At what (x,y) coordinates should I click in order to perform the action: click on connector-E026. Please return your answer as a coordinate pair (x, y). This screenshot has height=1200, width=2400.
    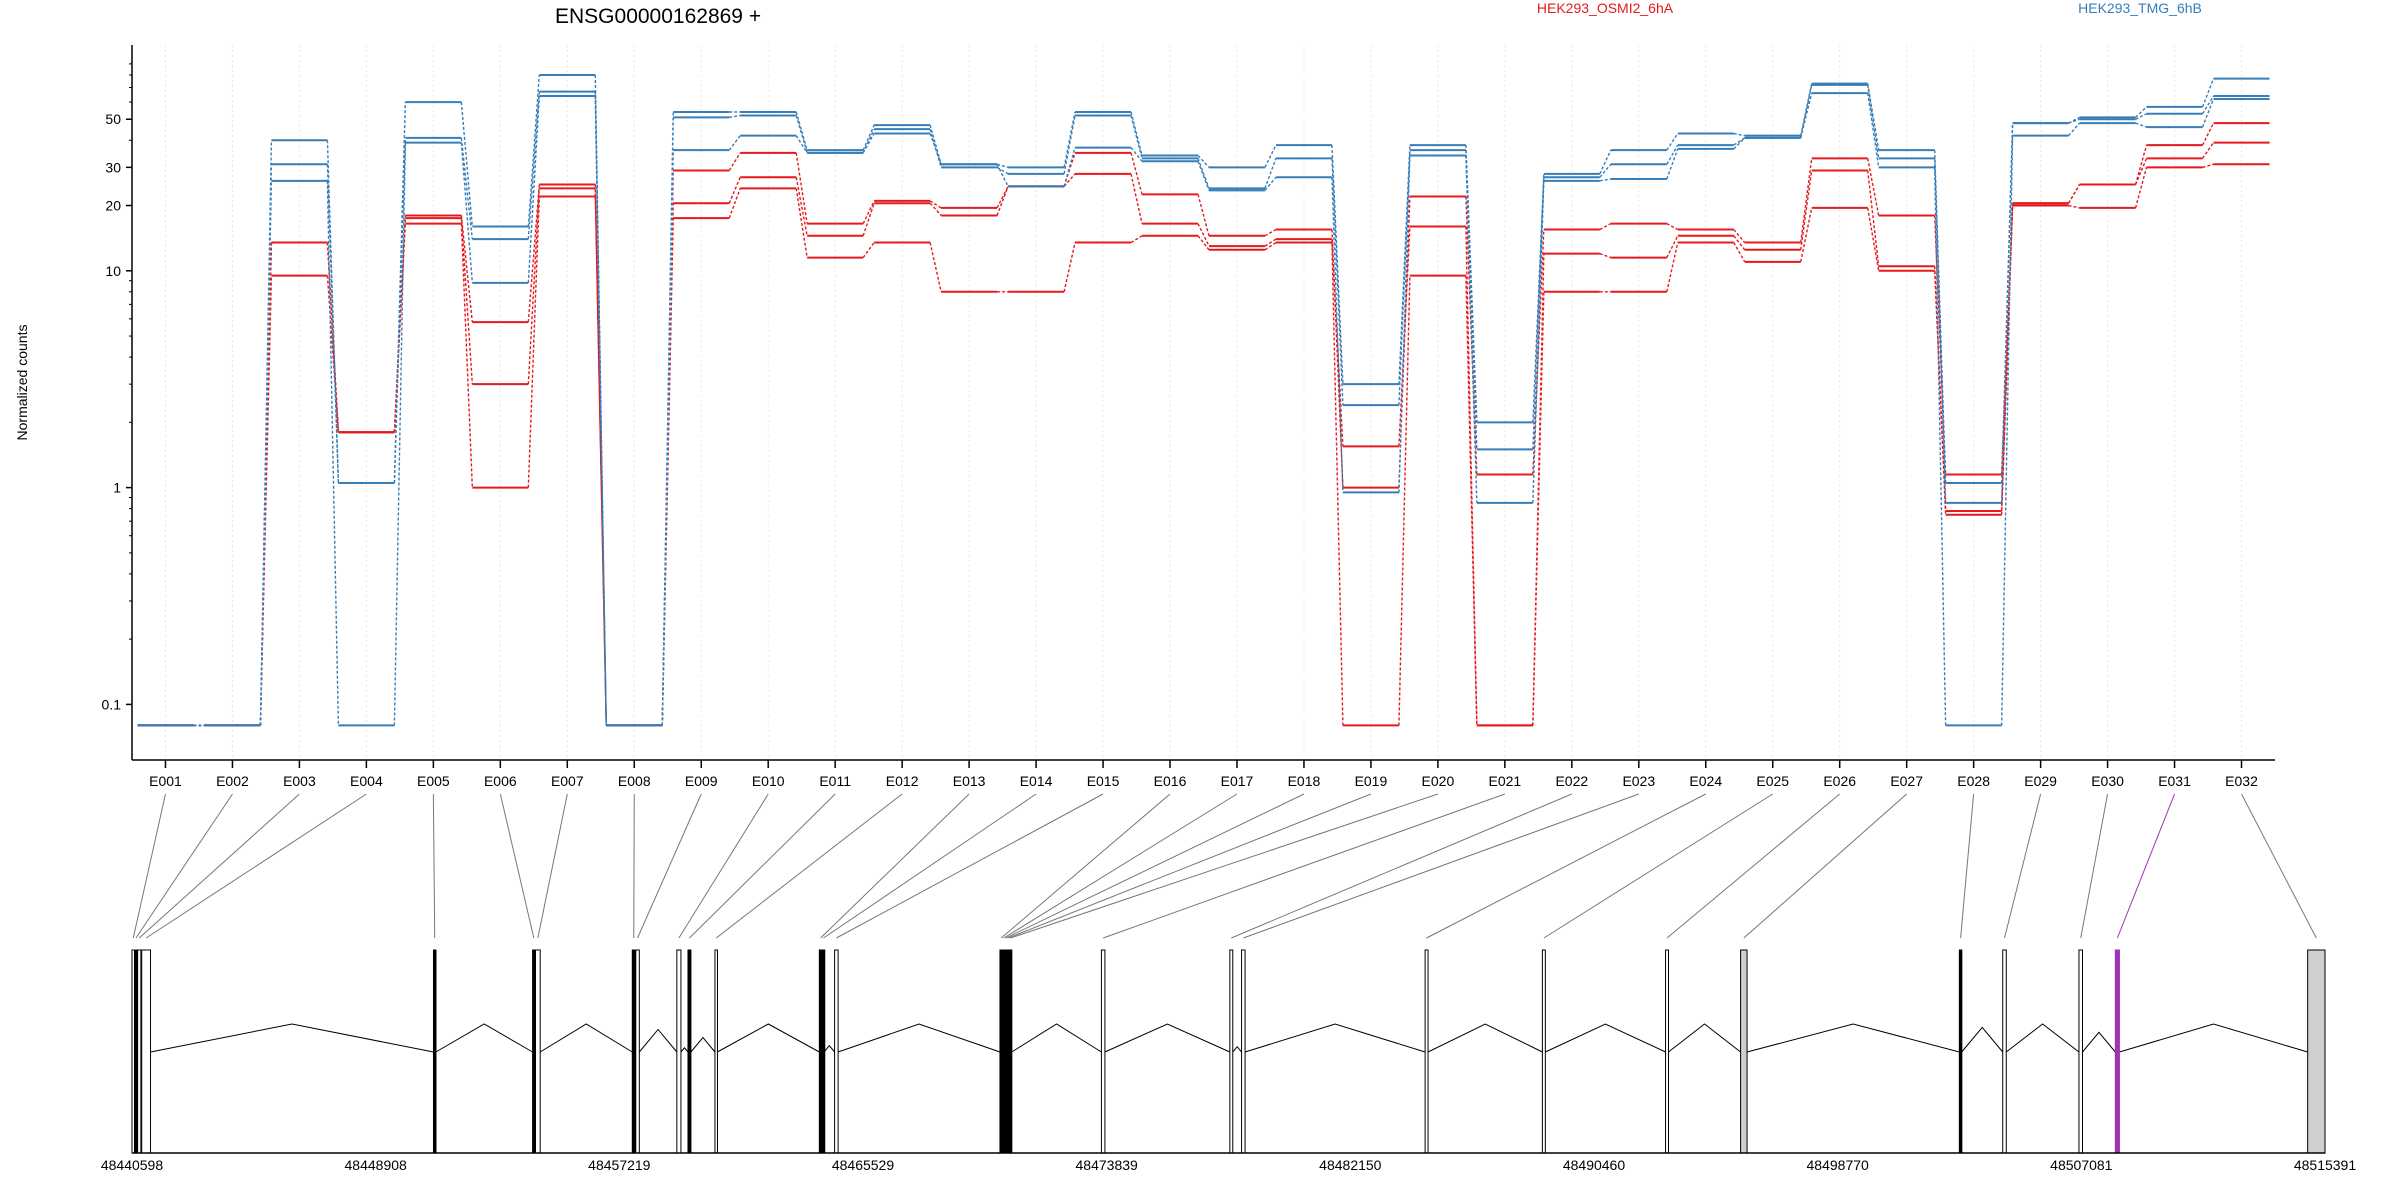
    Looking at the image, I should click on (1753, 866).